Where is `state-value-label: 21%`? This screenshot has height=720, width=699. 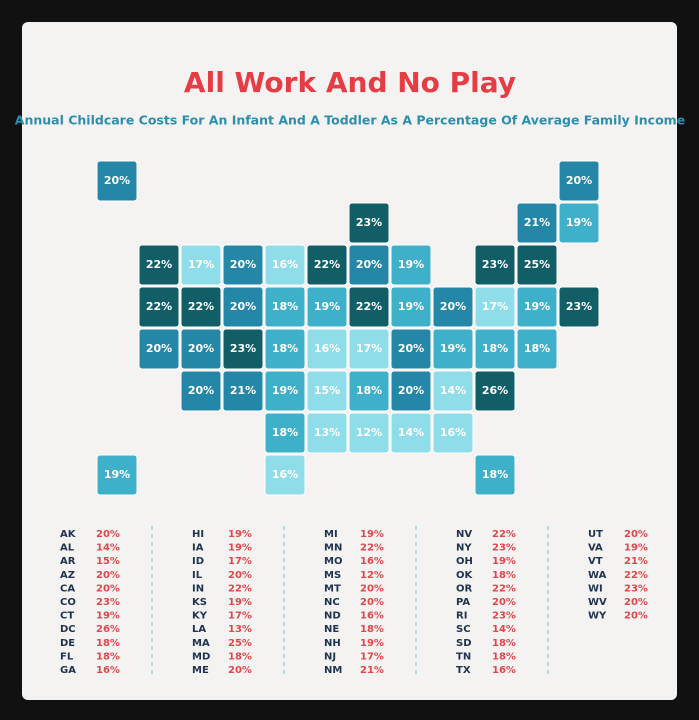 state-value-label: 21% is located at coordinates (537, 222).